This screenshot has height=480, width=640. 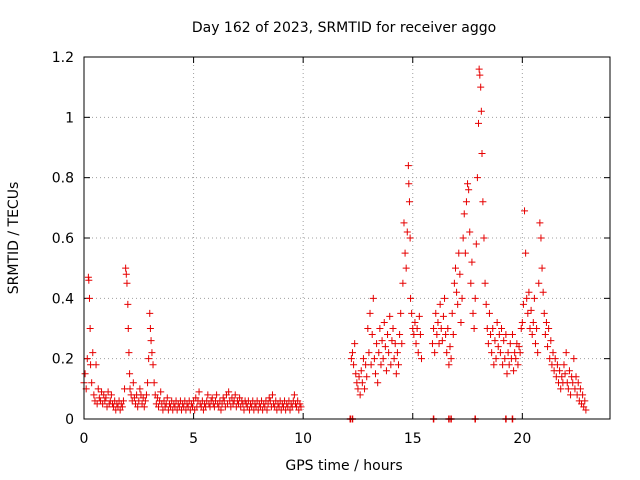 What do you see at coordinates (84, 439) in the screenshot?
I see `x-tick-label: 0` at bounding box center [84, 439].